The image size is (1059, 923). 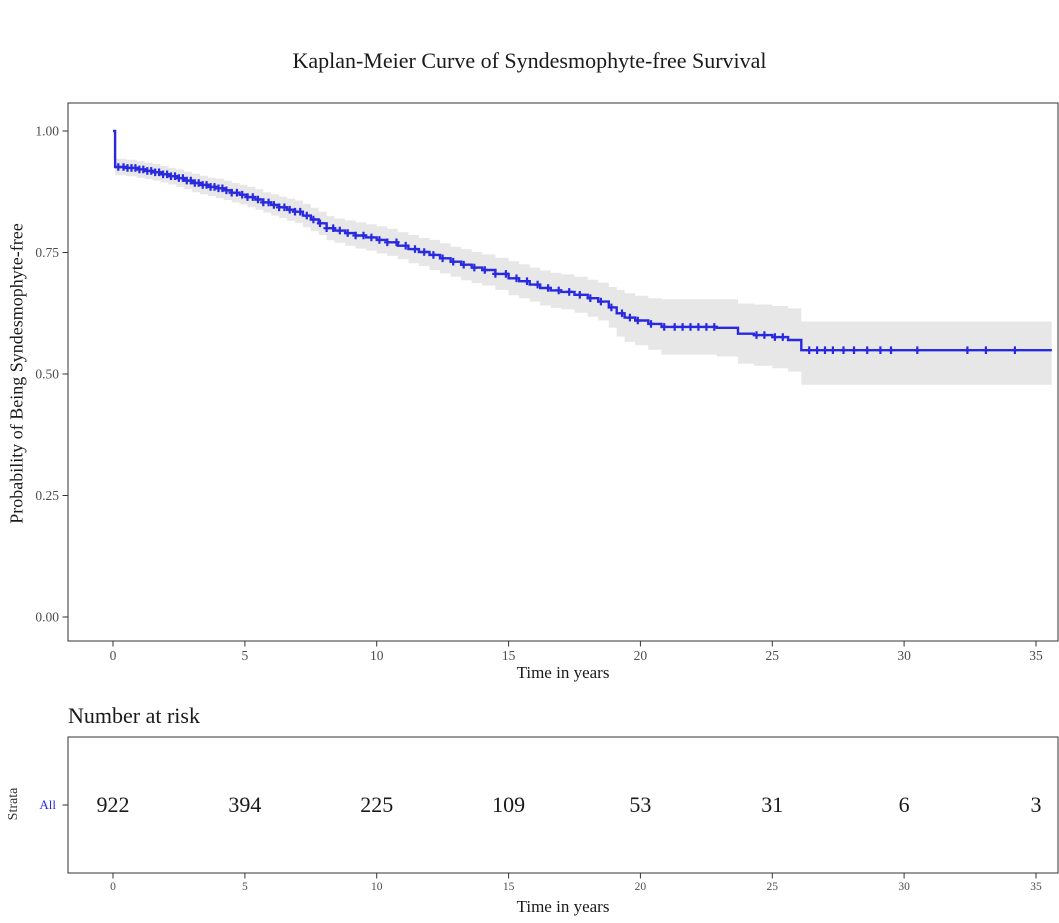 I want to click on x-axis-tick-label: 10, so click(x=377, y=655).